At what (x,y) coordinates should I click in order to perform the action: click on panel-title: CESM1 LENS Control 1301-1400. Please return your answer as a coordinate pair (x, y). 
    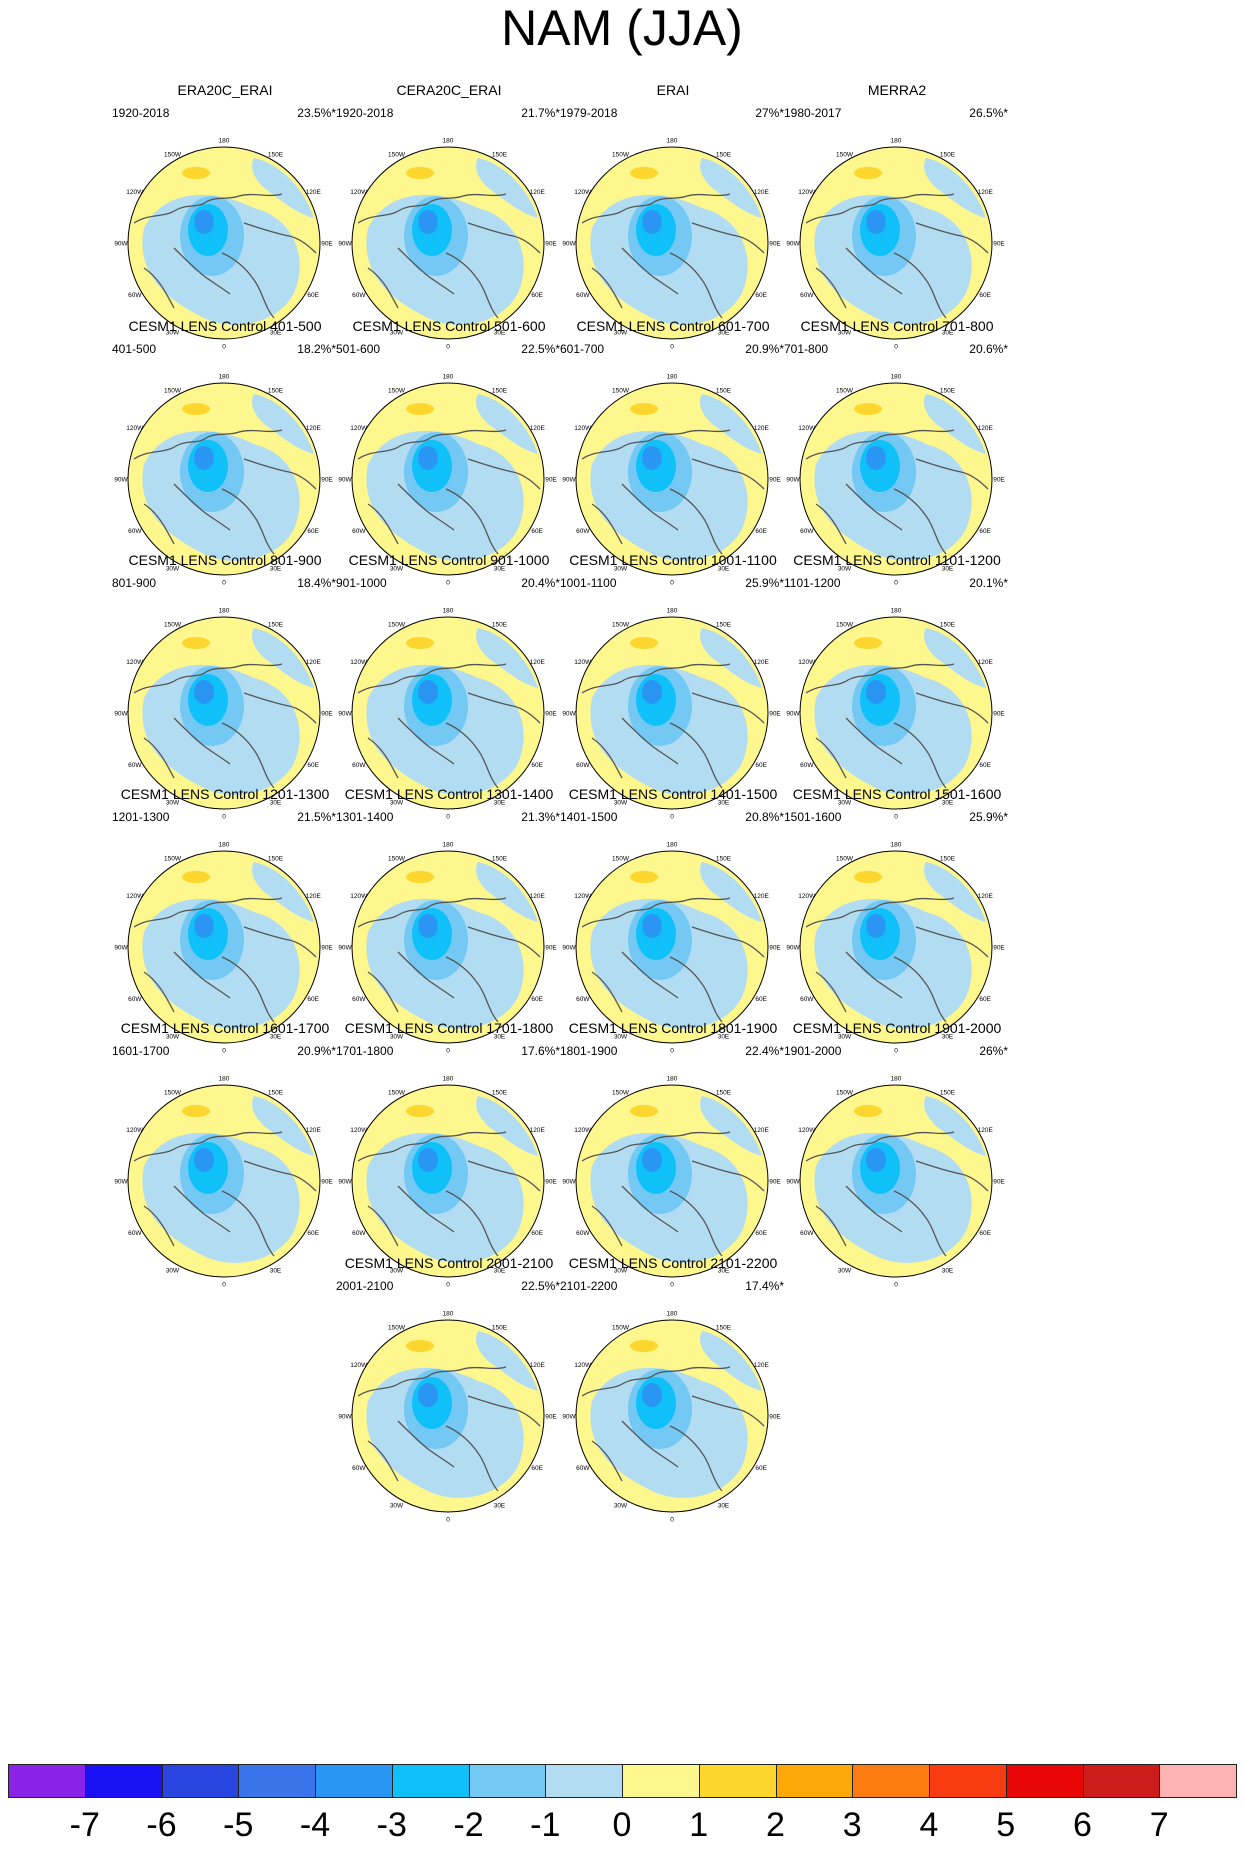
    Looking at the image, I should click on (449, 794).